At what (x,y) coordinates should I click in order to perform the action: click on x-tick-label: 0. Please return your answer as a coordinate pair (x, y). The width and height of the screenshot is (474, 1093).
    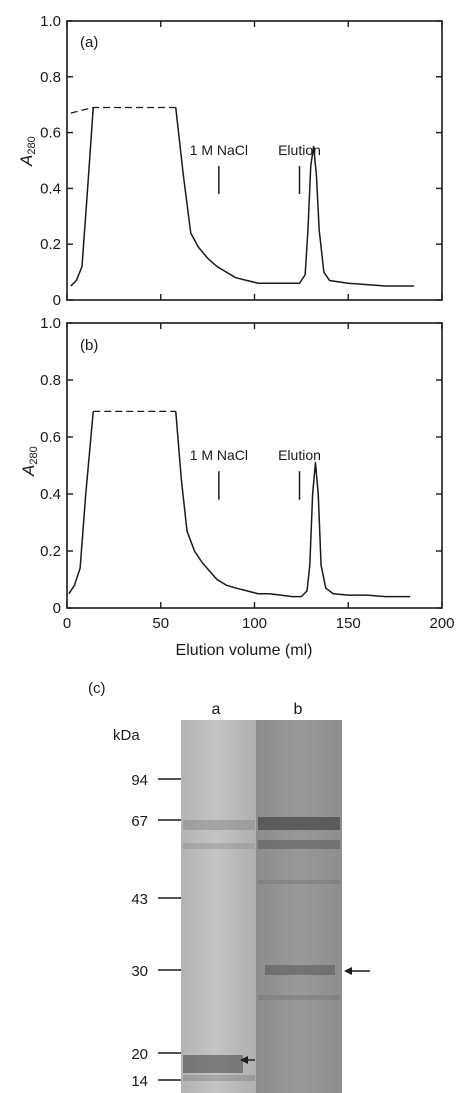
    Looking at the image, I should click on (67, 623).